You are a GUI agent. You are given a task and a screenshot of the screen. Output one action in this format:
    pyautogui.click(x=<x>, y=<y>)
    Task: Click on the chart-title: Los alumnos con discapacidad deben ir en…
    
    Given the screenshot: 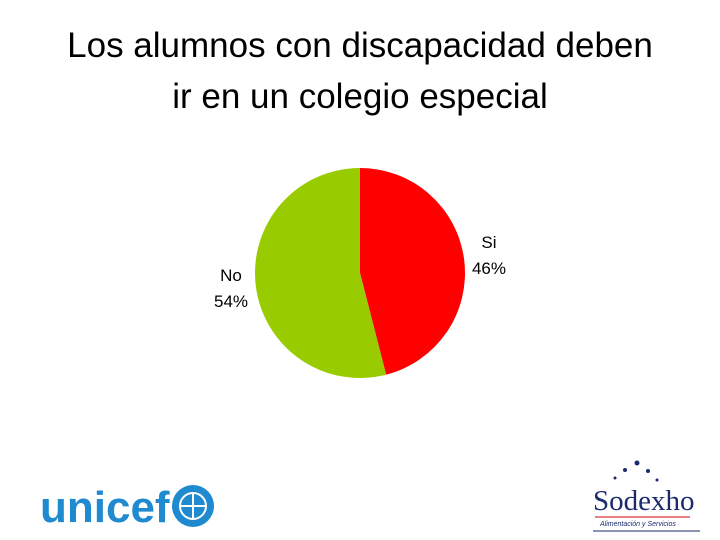 What is the action you would take?
    pyautogui.click(x=360, y=71)
    